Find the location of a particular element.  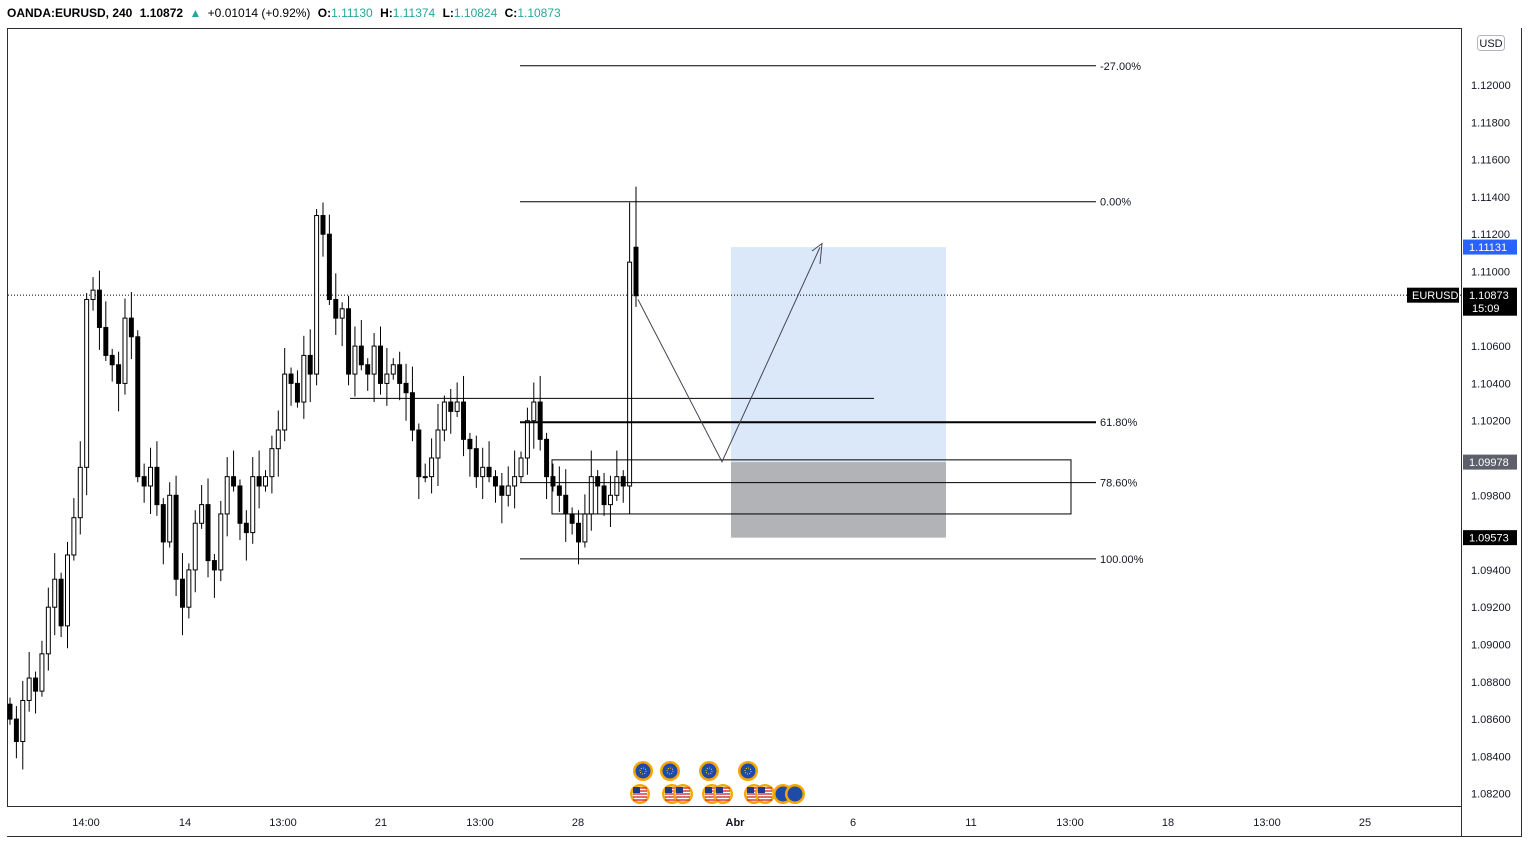

time-tick-label: 18 is located at coordinates (1168, 823).